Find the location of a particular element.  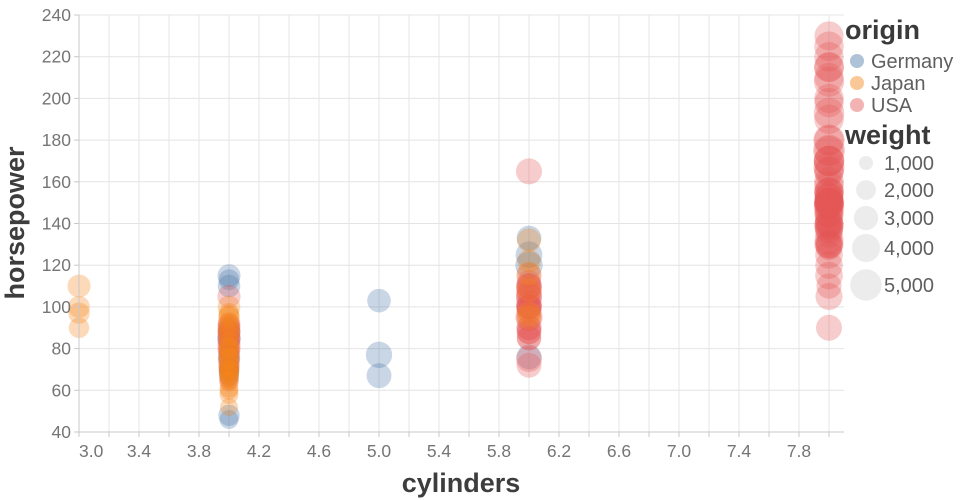

legend-swatch-japan is located at coordinates (857, 83).